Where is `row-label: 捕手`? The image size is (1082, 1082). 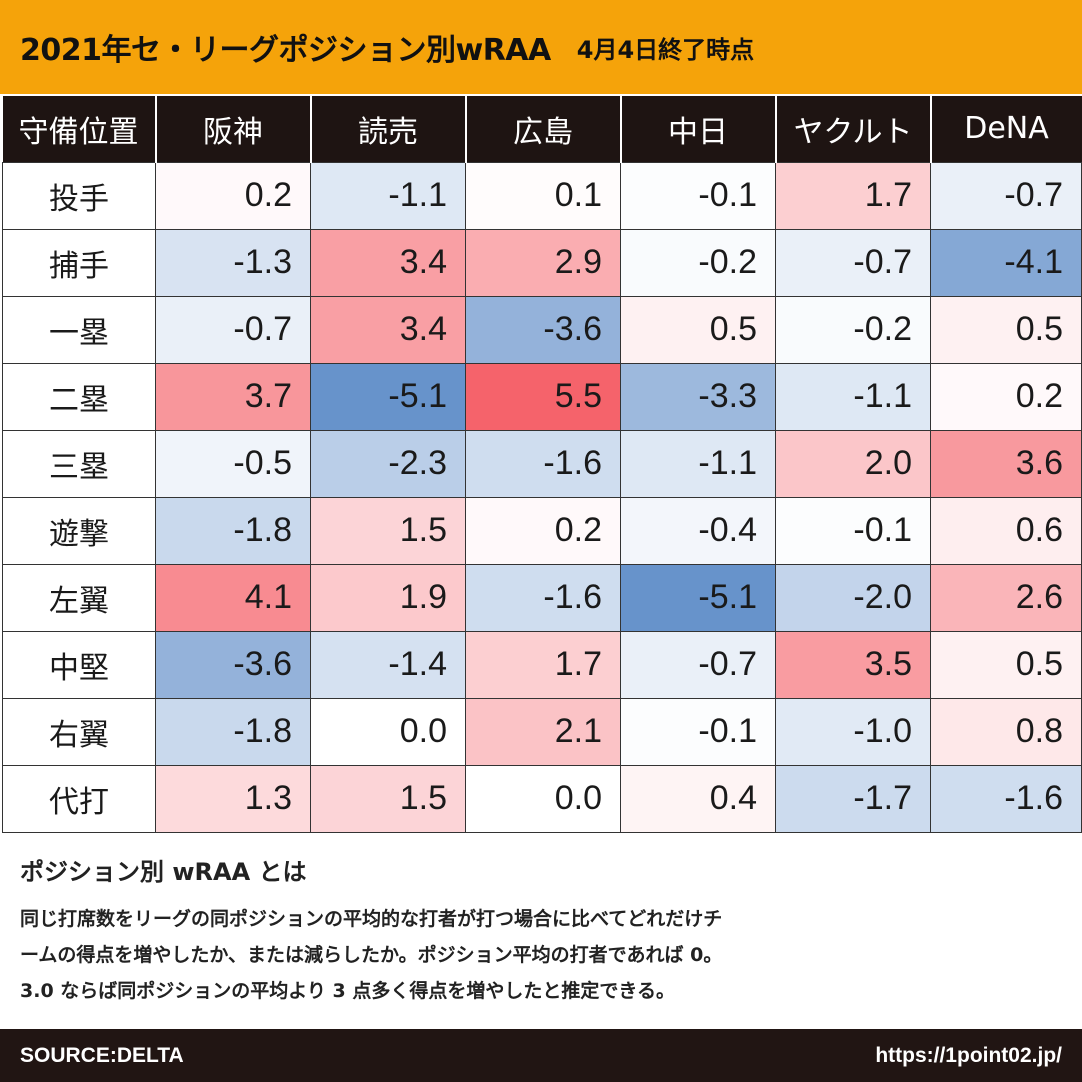
row-label: 捕手 is located at coordinates (79, 262).